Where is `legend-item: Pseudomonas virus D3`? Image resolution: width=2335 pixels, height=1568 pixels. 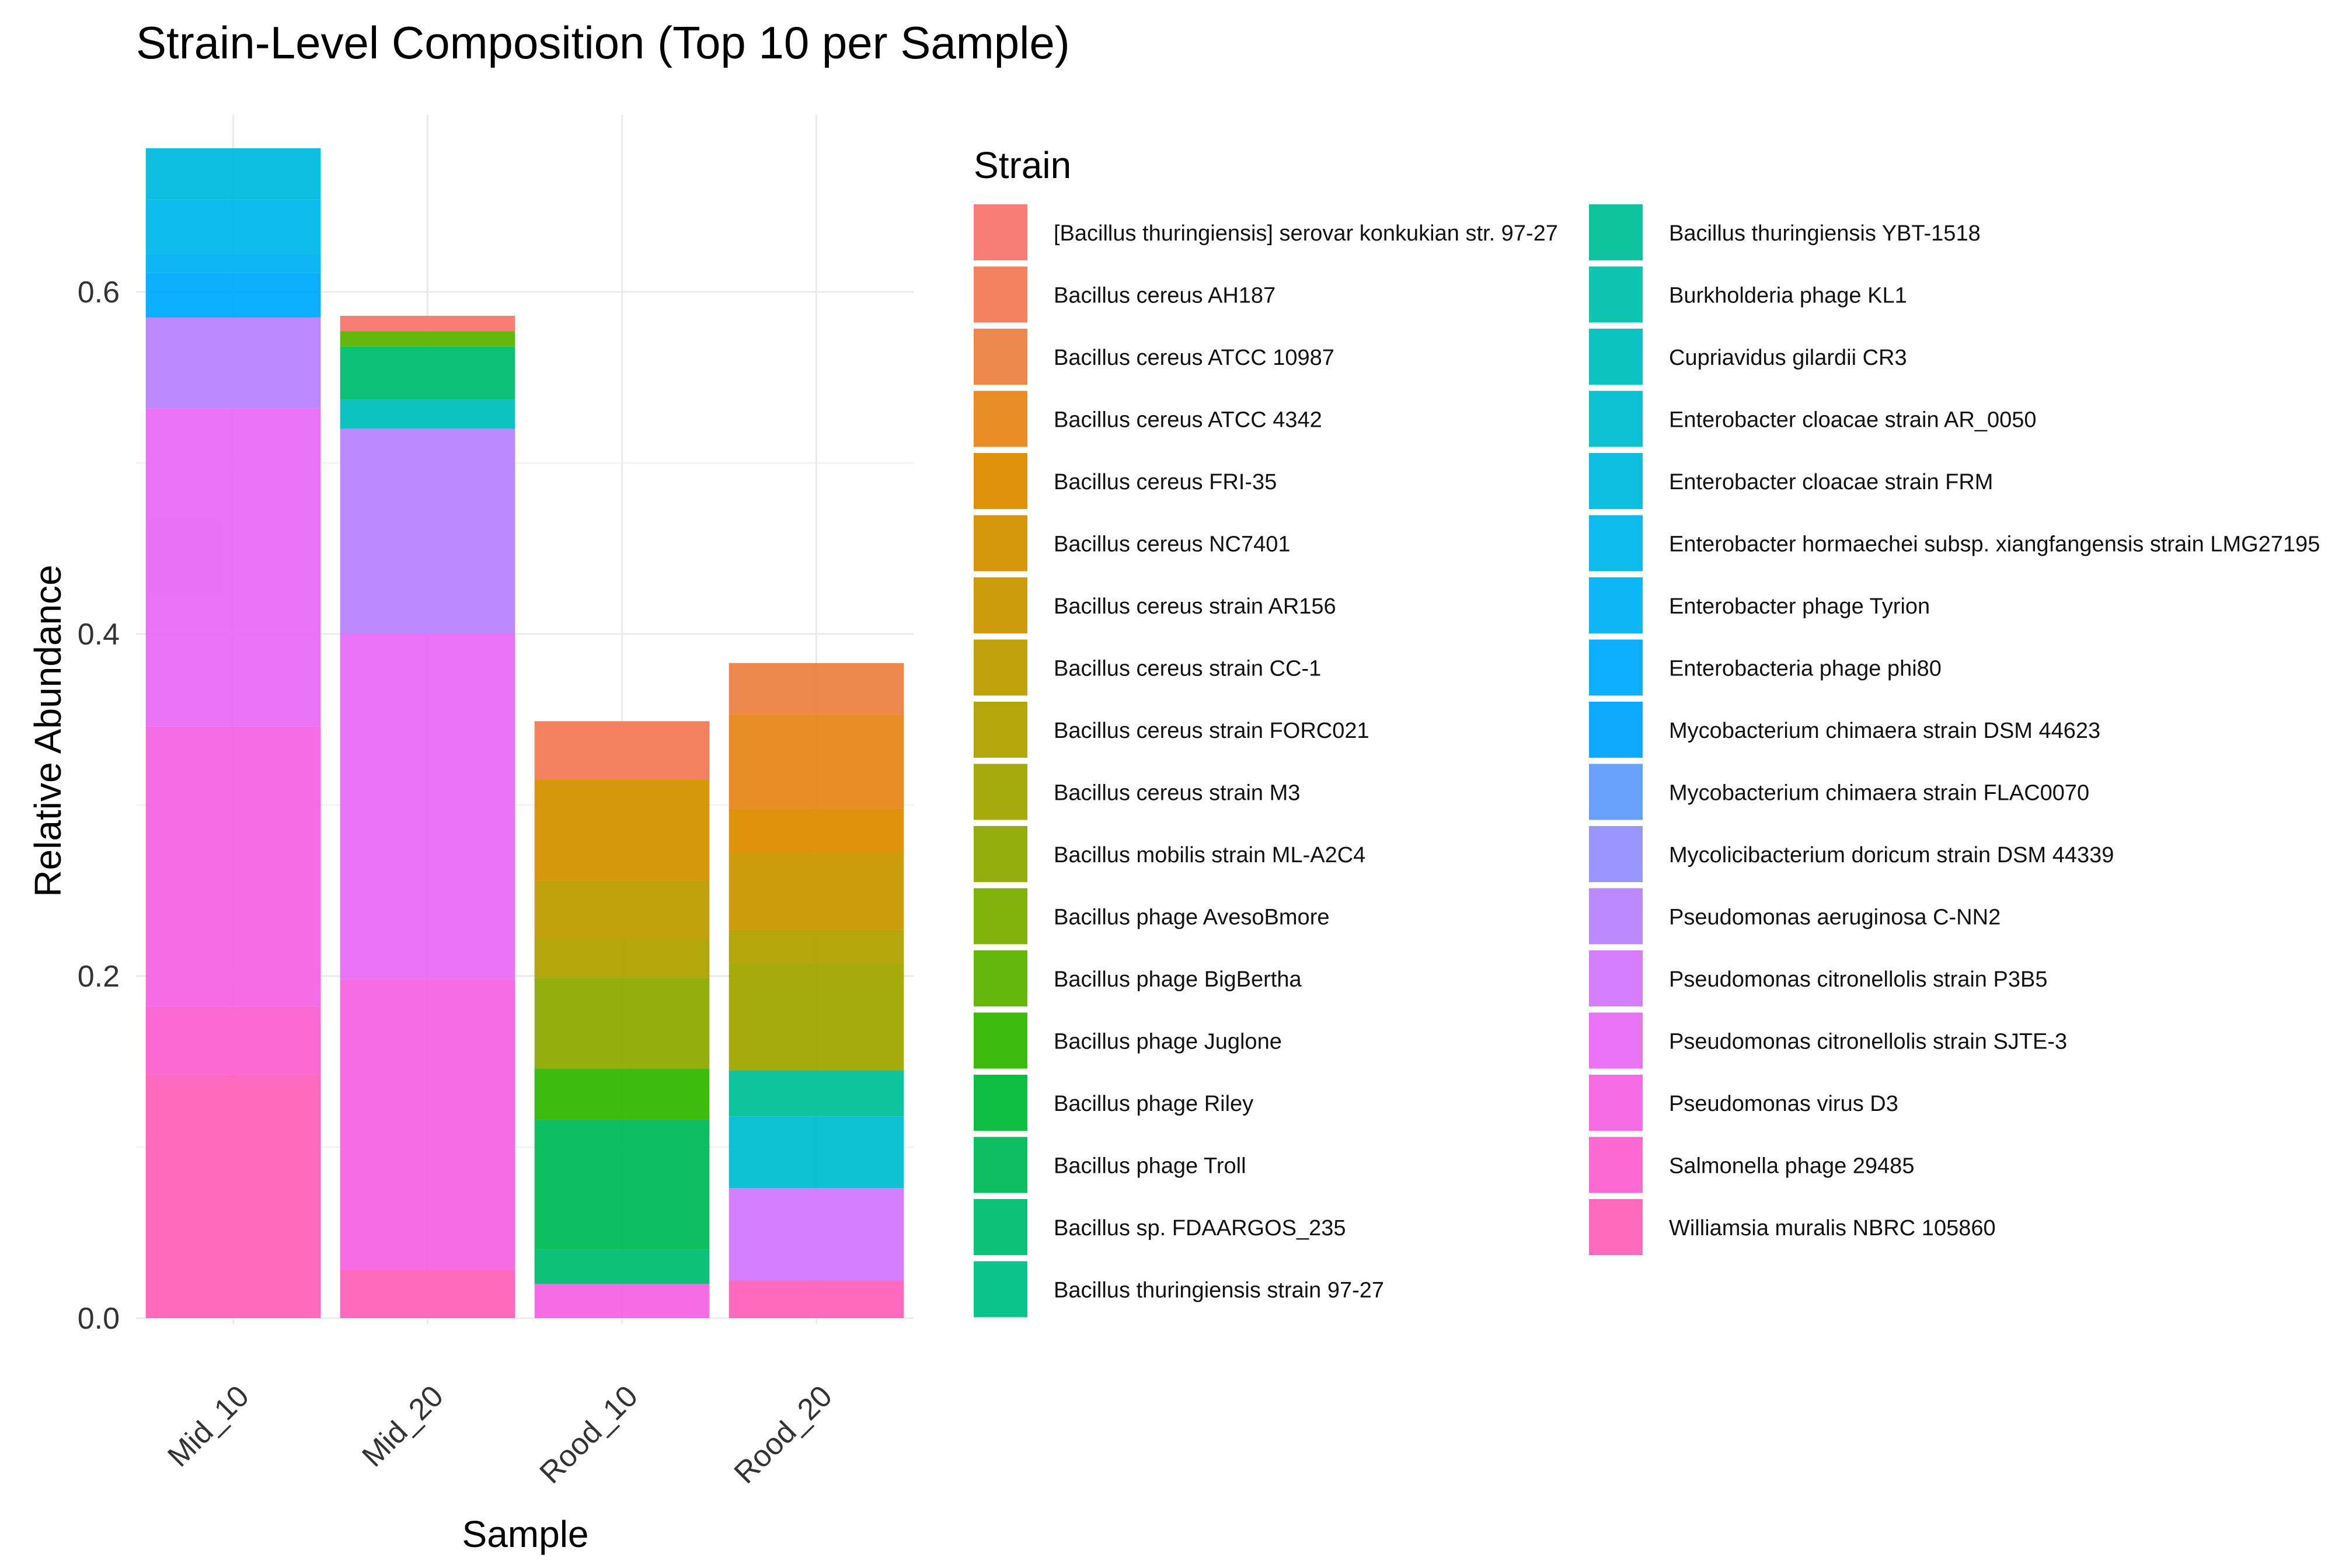
legend-item: Pseudomonas virus D3 is located at coordinates (1743, 1103).